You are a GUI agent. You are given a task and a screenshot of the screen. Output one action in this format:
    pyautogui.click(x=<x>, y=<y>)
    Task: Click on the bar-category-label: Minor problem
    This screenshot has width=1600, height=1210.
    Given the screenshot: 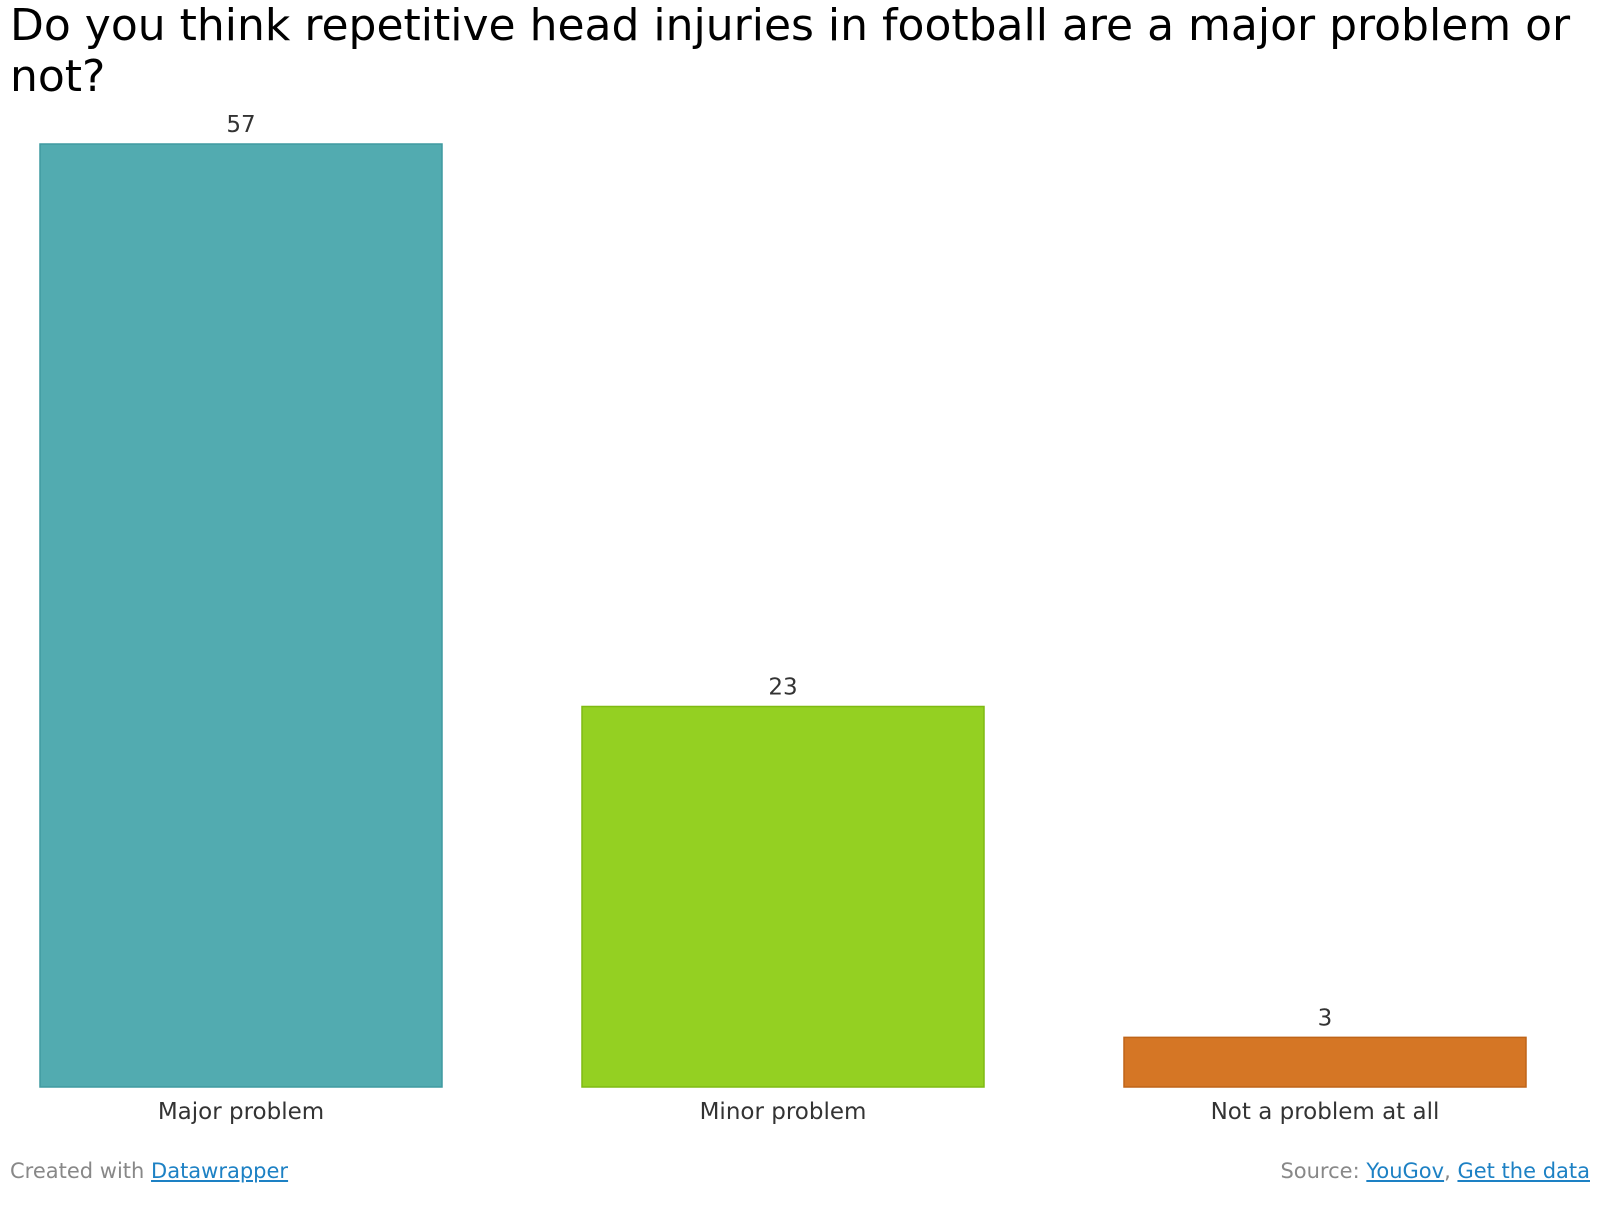 What is the action you would take?
    pyautogui.click(x=783, y=1112)
    